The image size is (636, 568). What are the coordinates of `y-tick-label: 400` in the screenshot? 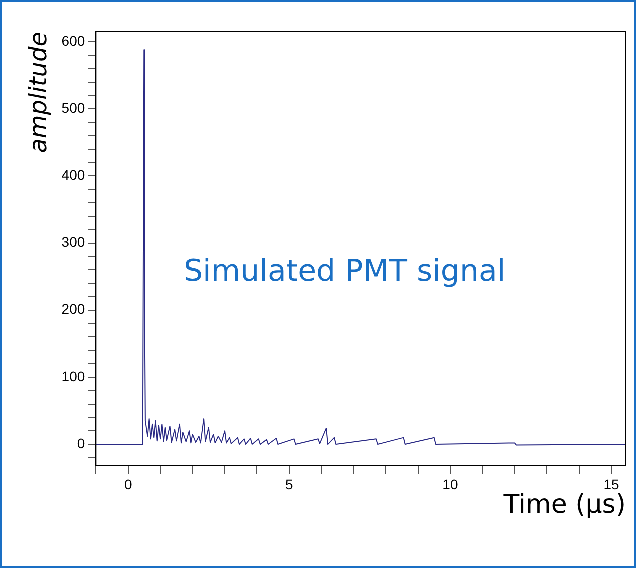 It's located at (74, 175).